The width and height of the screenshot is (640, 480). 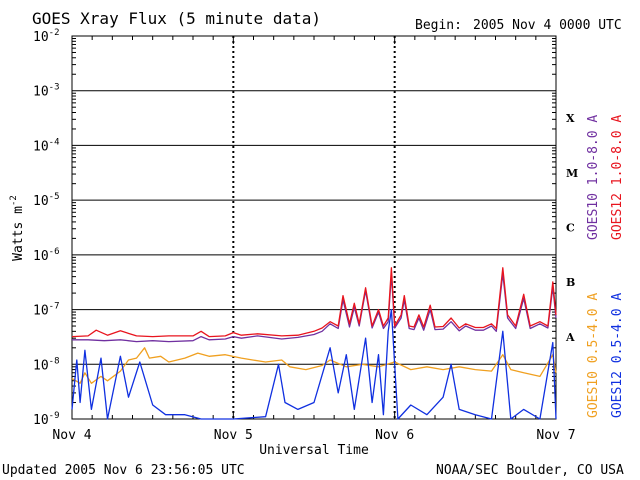 I want to click on x-tick-label: Nov 4, so click(x=71, y=435).